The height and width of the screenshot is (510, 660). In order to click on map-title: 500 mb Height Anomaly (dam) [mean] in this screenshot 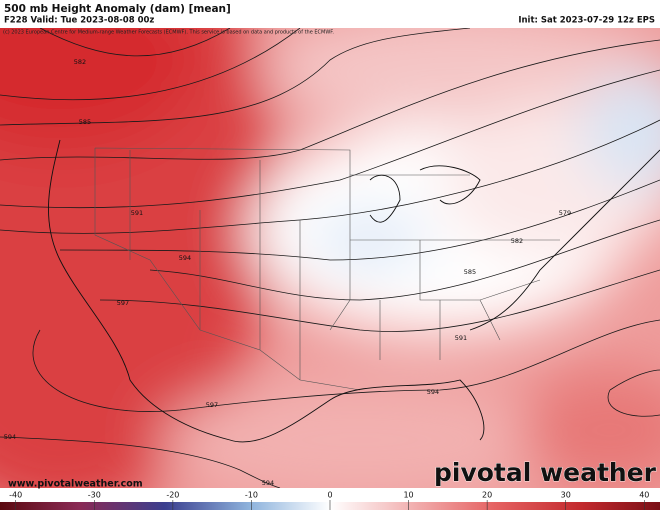, I will do `click(117, 9)`.